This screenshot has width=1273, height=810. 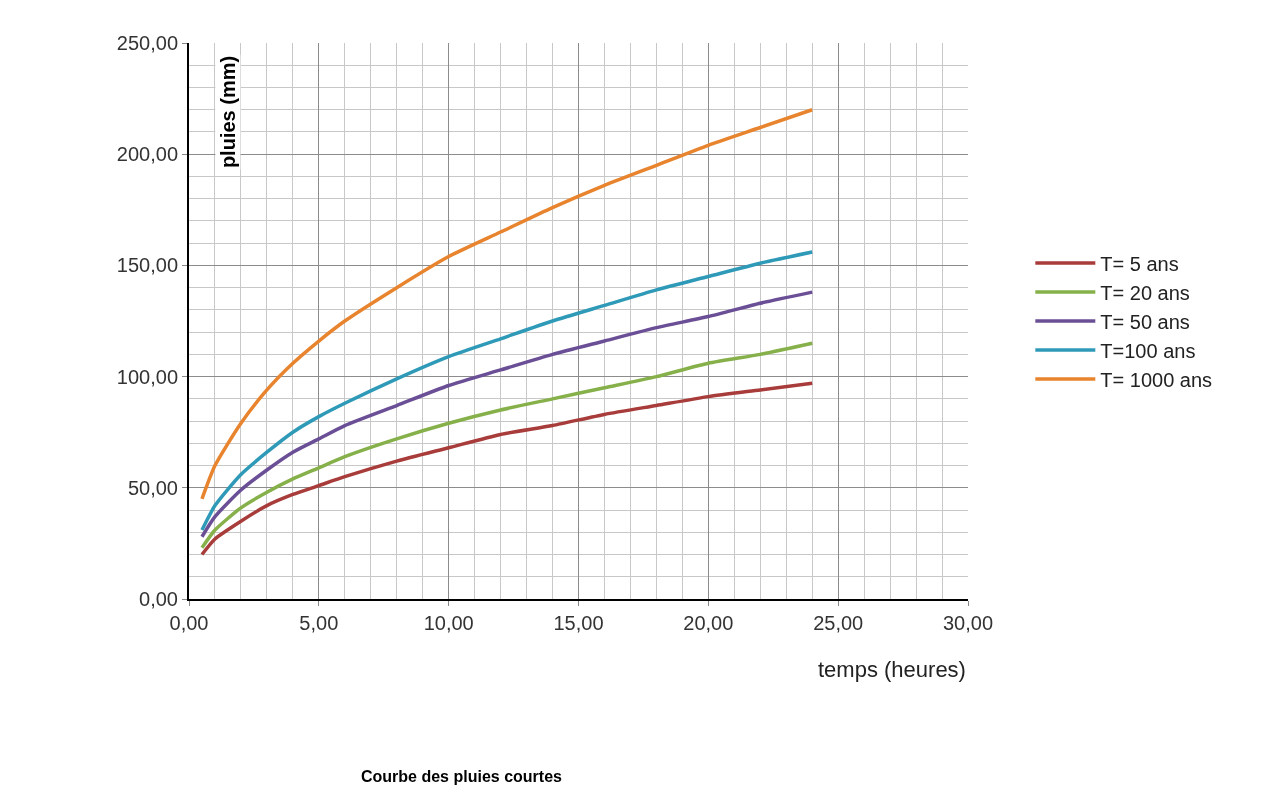 I want to click on legend-label: T= 1000 ans, so click(x=1156, y=379).